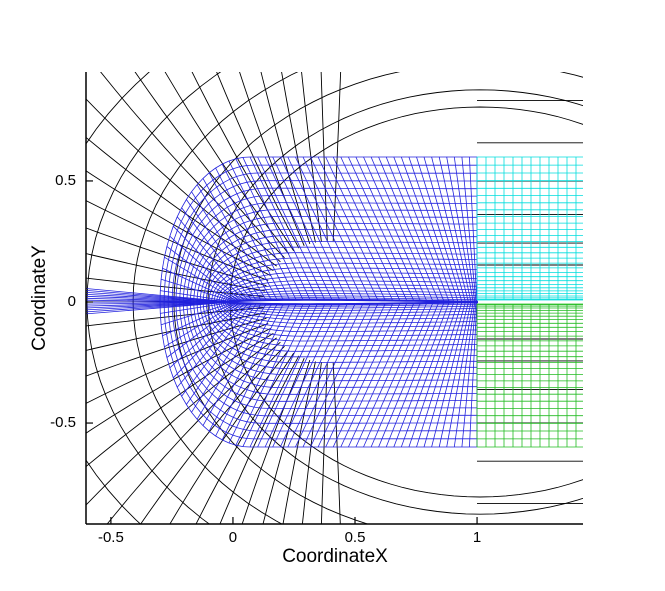 The width and height of the screenshot is (665, 591). Describe the element at coordinates (335, 556) in the screenshot. I see `x-axis-title: CoordinateX` at that location.